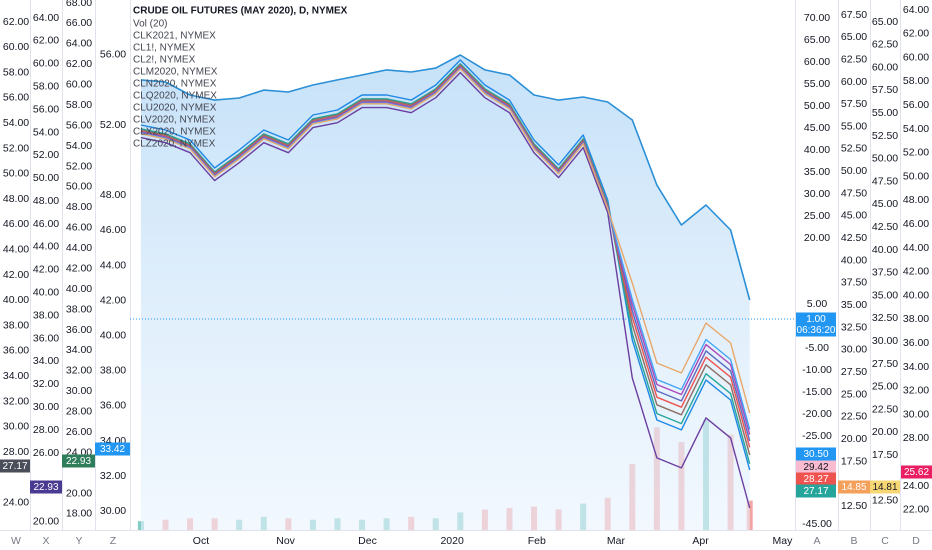 Image resolution: width=932 pixels, height=550 pixels. I want to click on y-tick-label: 17.50, so click(854, 461).